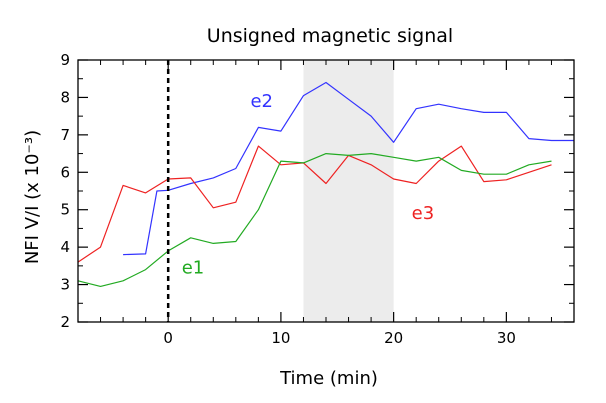 This screenshot has width=606, height=403. I want to click on series-label-e1: e1, so click(193, 267).